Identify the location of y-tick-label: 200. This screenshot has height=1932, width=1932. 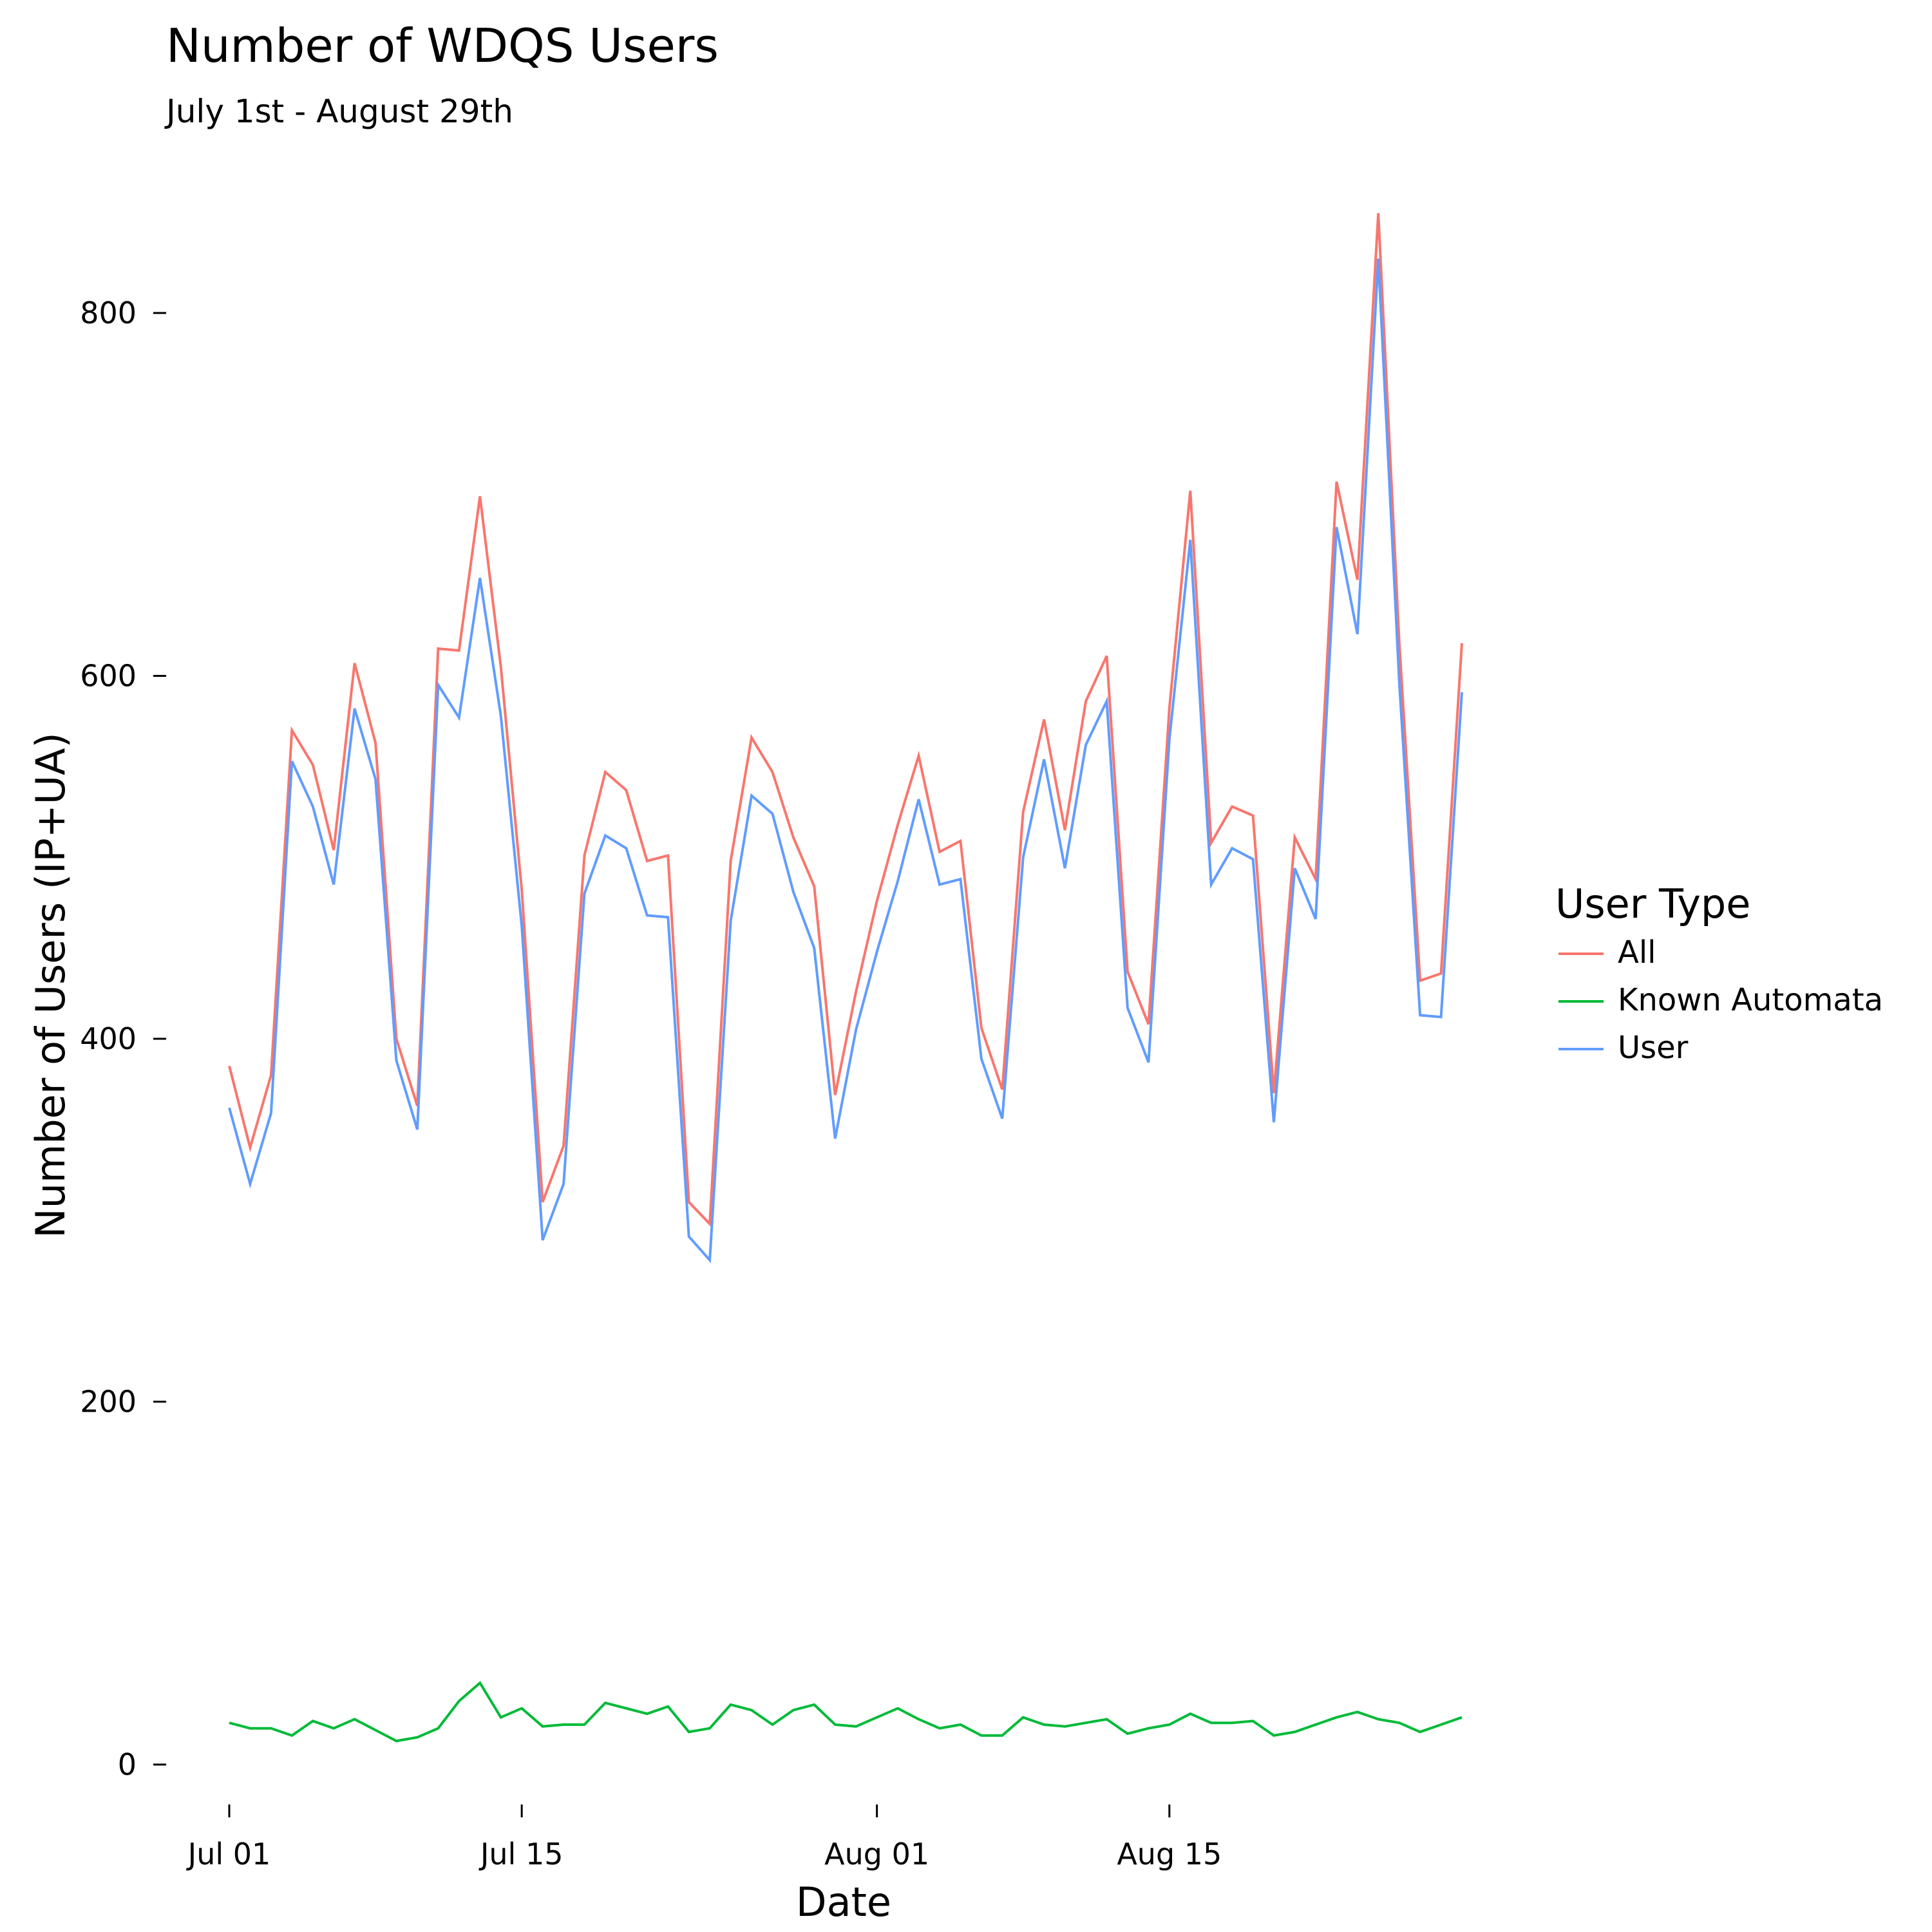
(108, 1402).